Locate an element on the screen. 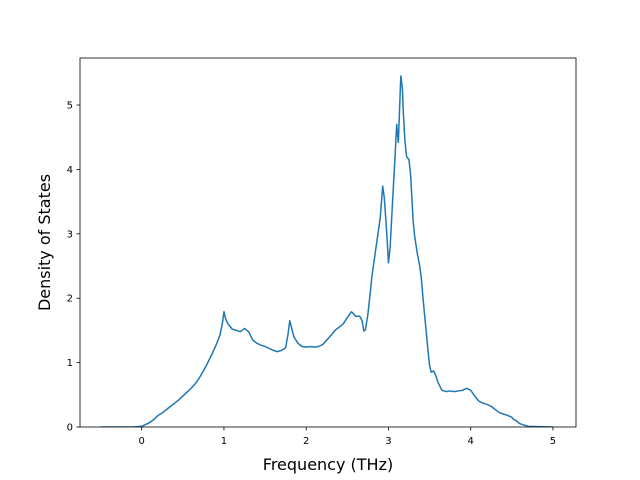 The height and width of the screenshot is (480, 640). y-axis-label: Density of States is located at coordinates (44, 242).